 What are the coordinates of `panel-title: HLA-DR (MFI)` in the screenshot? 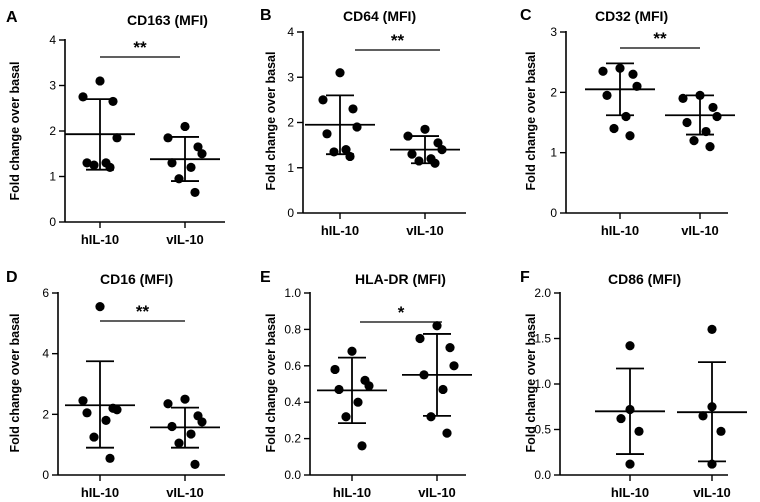 It's located at (400, 279).